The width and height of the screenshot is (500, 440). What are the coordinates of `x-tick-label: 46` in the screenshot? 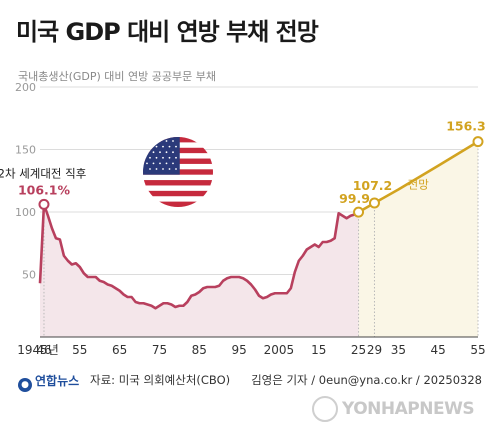 It's located at (43, 350).